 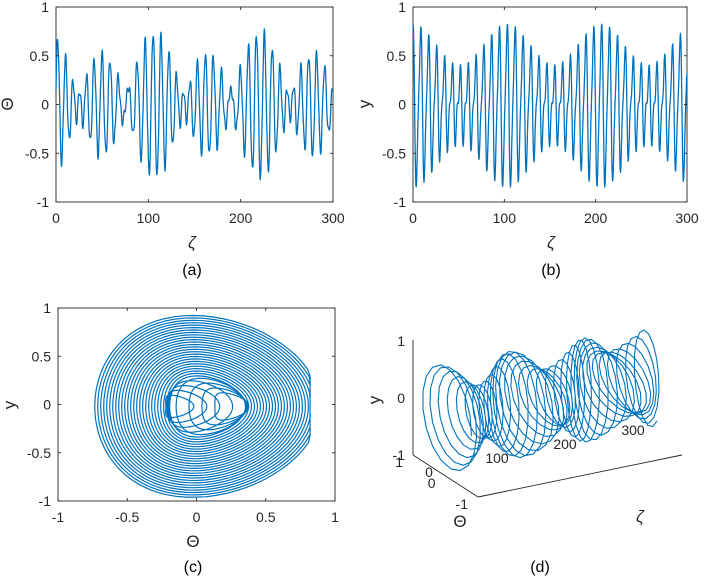 I want to click on panel-d-zeta-axis, so click(x=580, y=476).